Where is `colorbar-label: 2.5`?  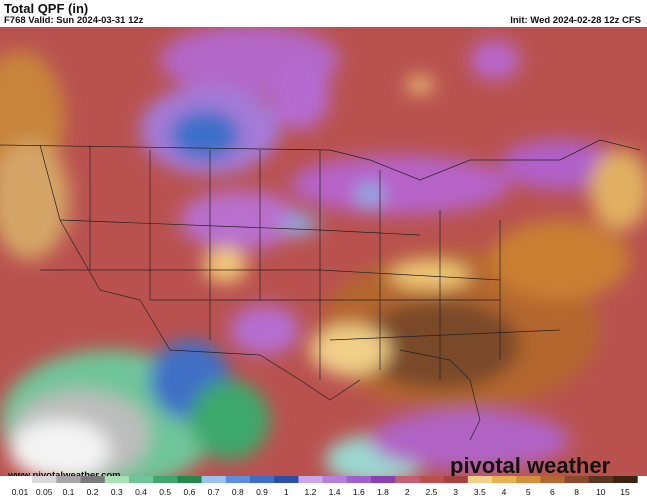 colorbar-label: 2.5 is located at coordinates (431, 492).